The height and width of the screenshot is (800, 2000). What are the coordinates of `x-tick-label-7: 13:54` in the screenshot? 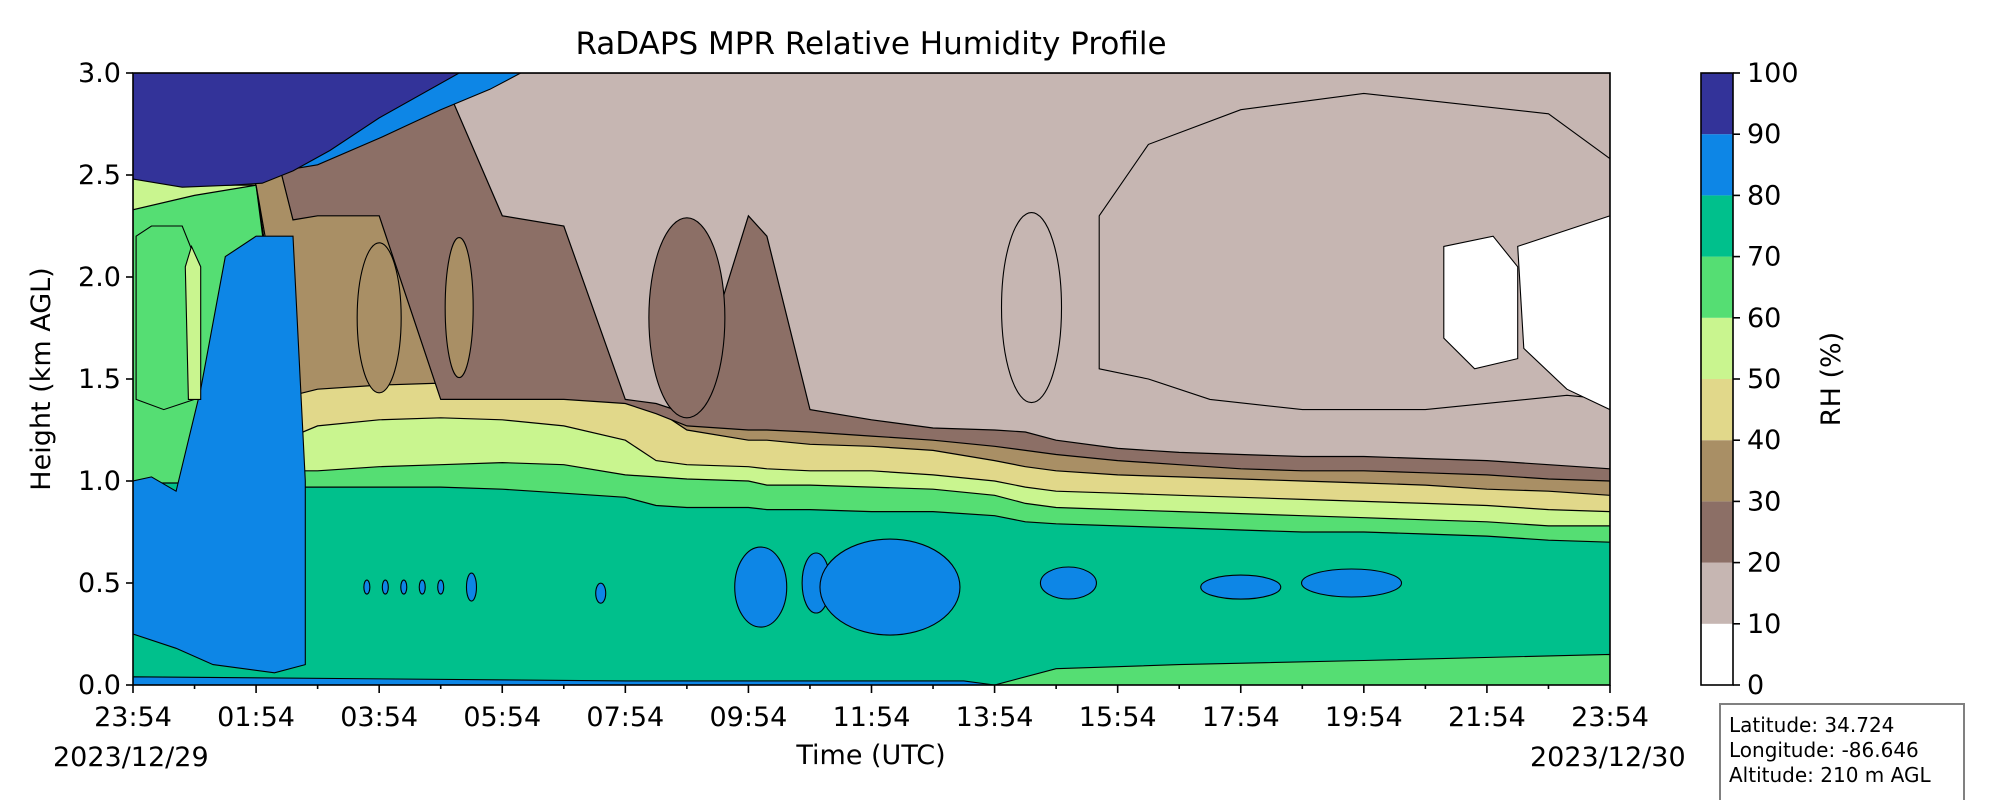 It's located at (995, 717).